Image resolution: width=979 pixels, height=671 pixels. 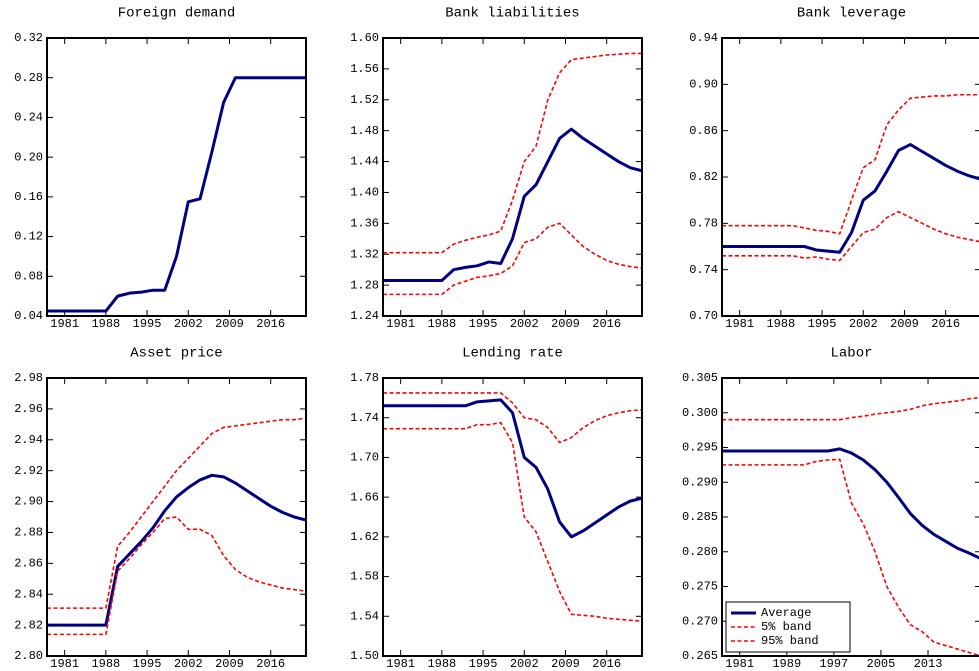 What do you see at coordinates (851, 14) in the screenshot?
I see `chart-title: Bank leverage` at bounding box center [851, 14].